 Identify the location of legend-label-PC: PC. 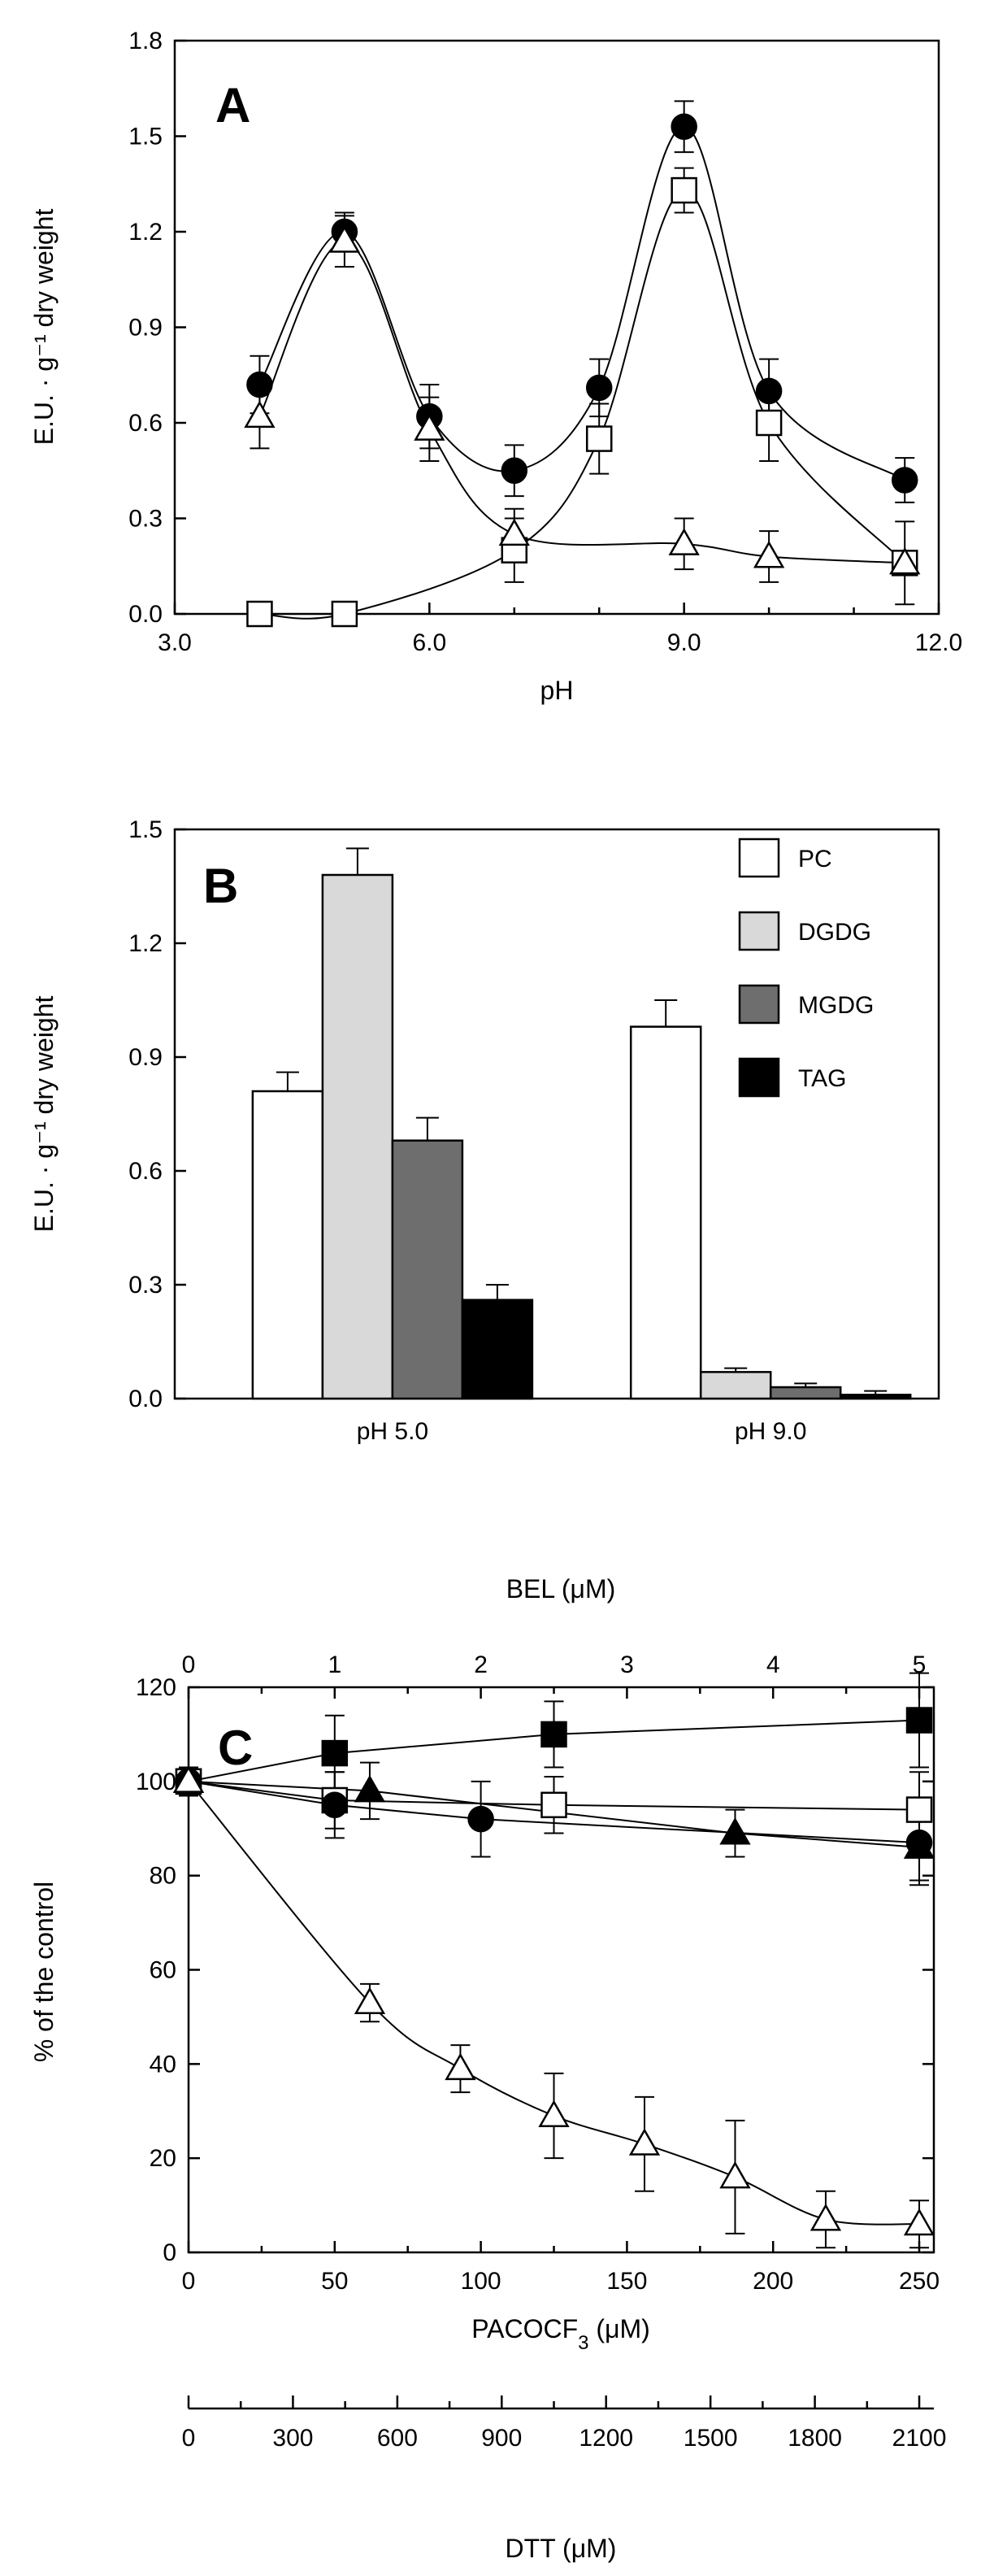
(815, 859).